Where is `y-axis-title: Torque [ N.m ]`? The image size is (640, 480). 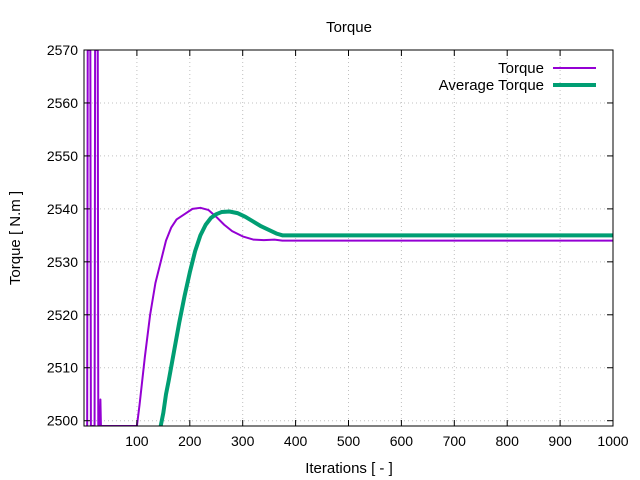 y-axis-title: Torque [ N.m ] is located at coordinates (15, 238).